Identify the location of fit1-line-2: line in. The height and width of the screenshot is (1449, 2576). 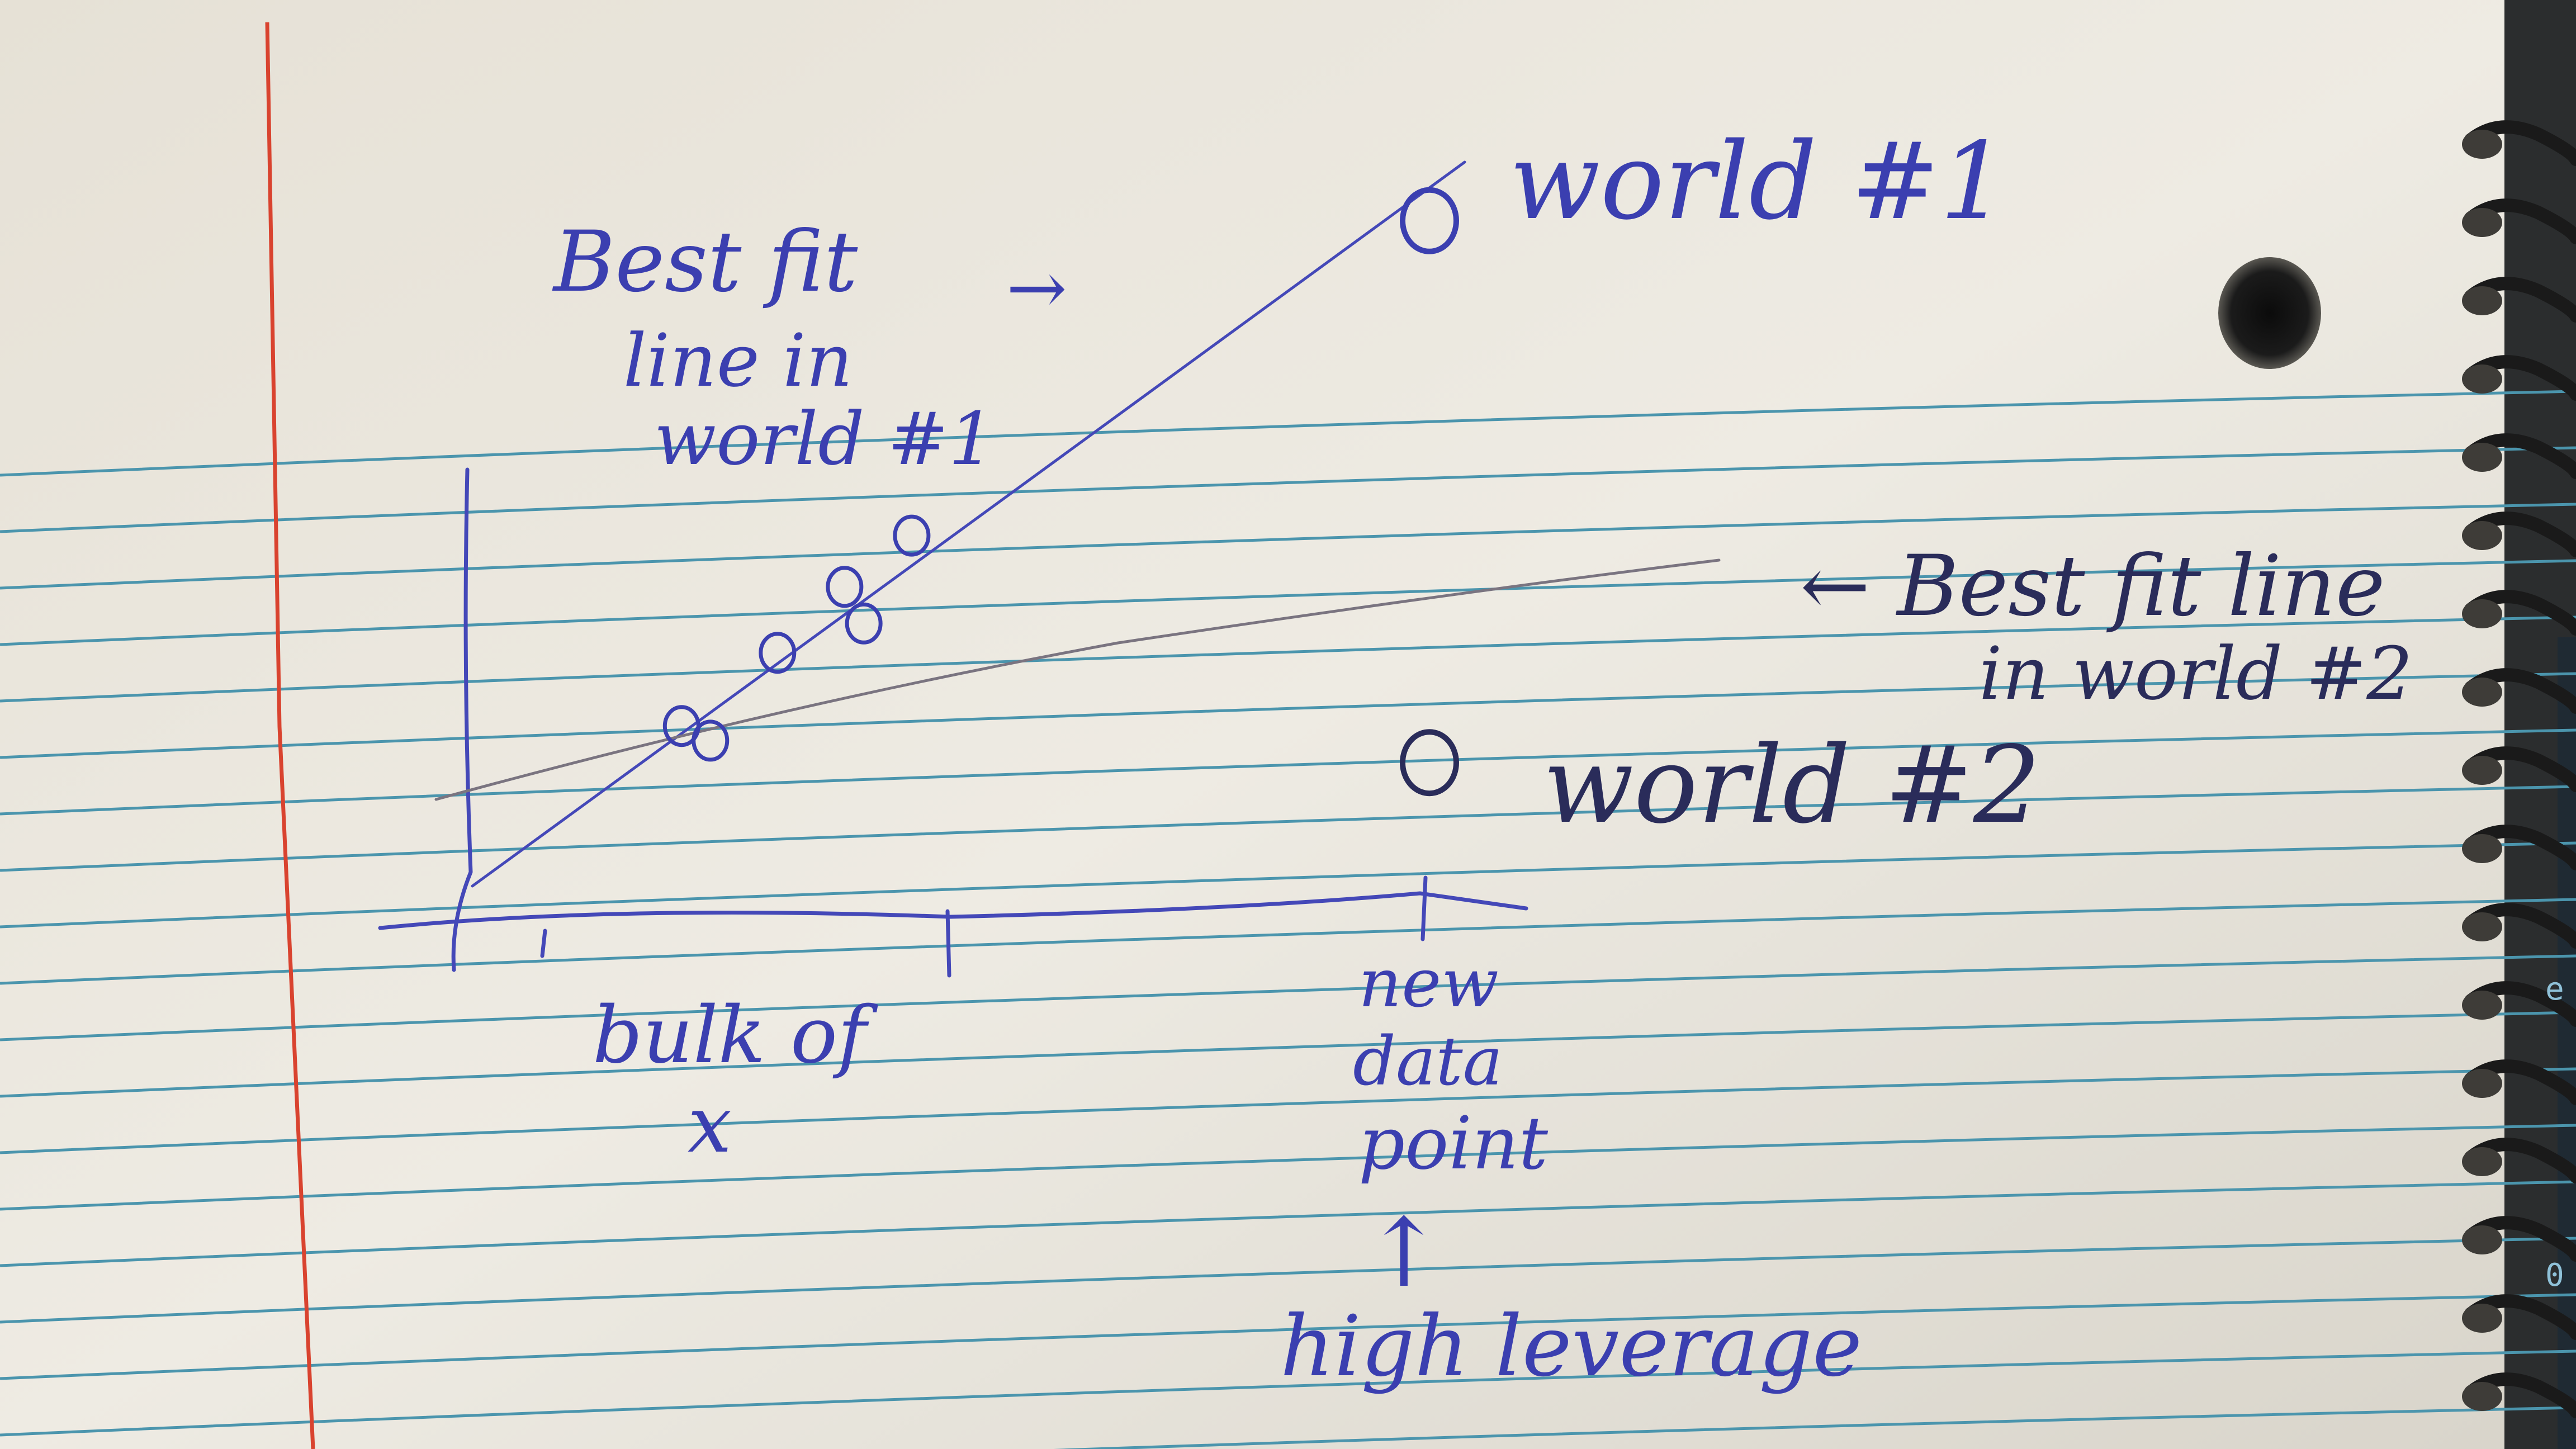
(738, 361).